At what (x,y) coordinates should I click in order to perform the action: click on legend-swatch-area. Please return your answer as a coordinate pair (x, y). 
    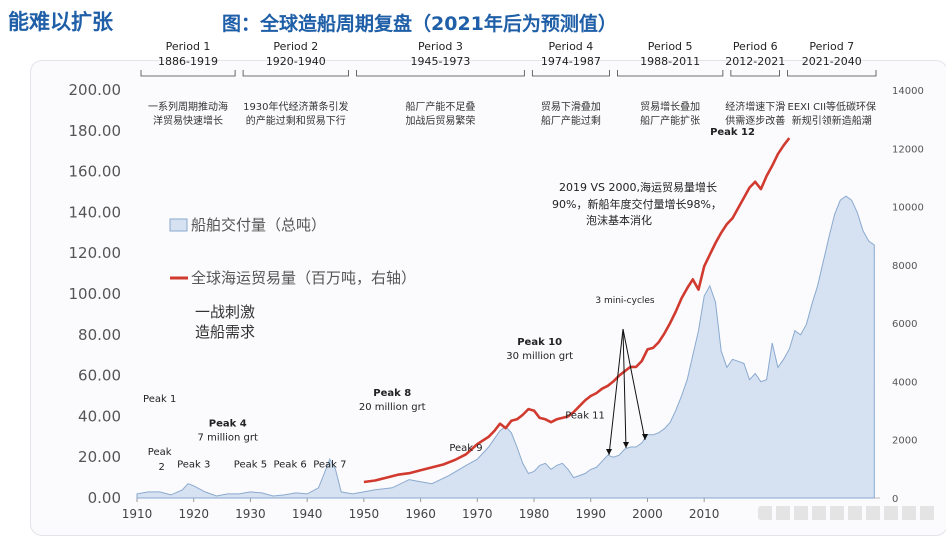
    Looking at the image, I should click on (178, 225).